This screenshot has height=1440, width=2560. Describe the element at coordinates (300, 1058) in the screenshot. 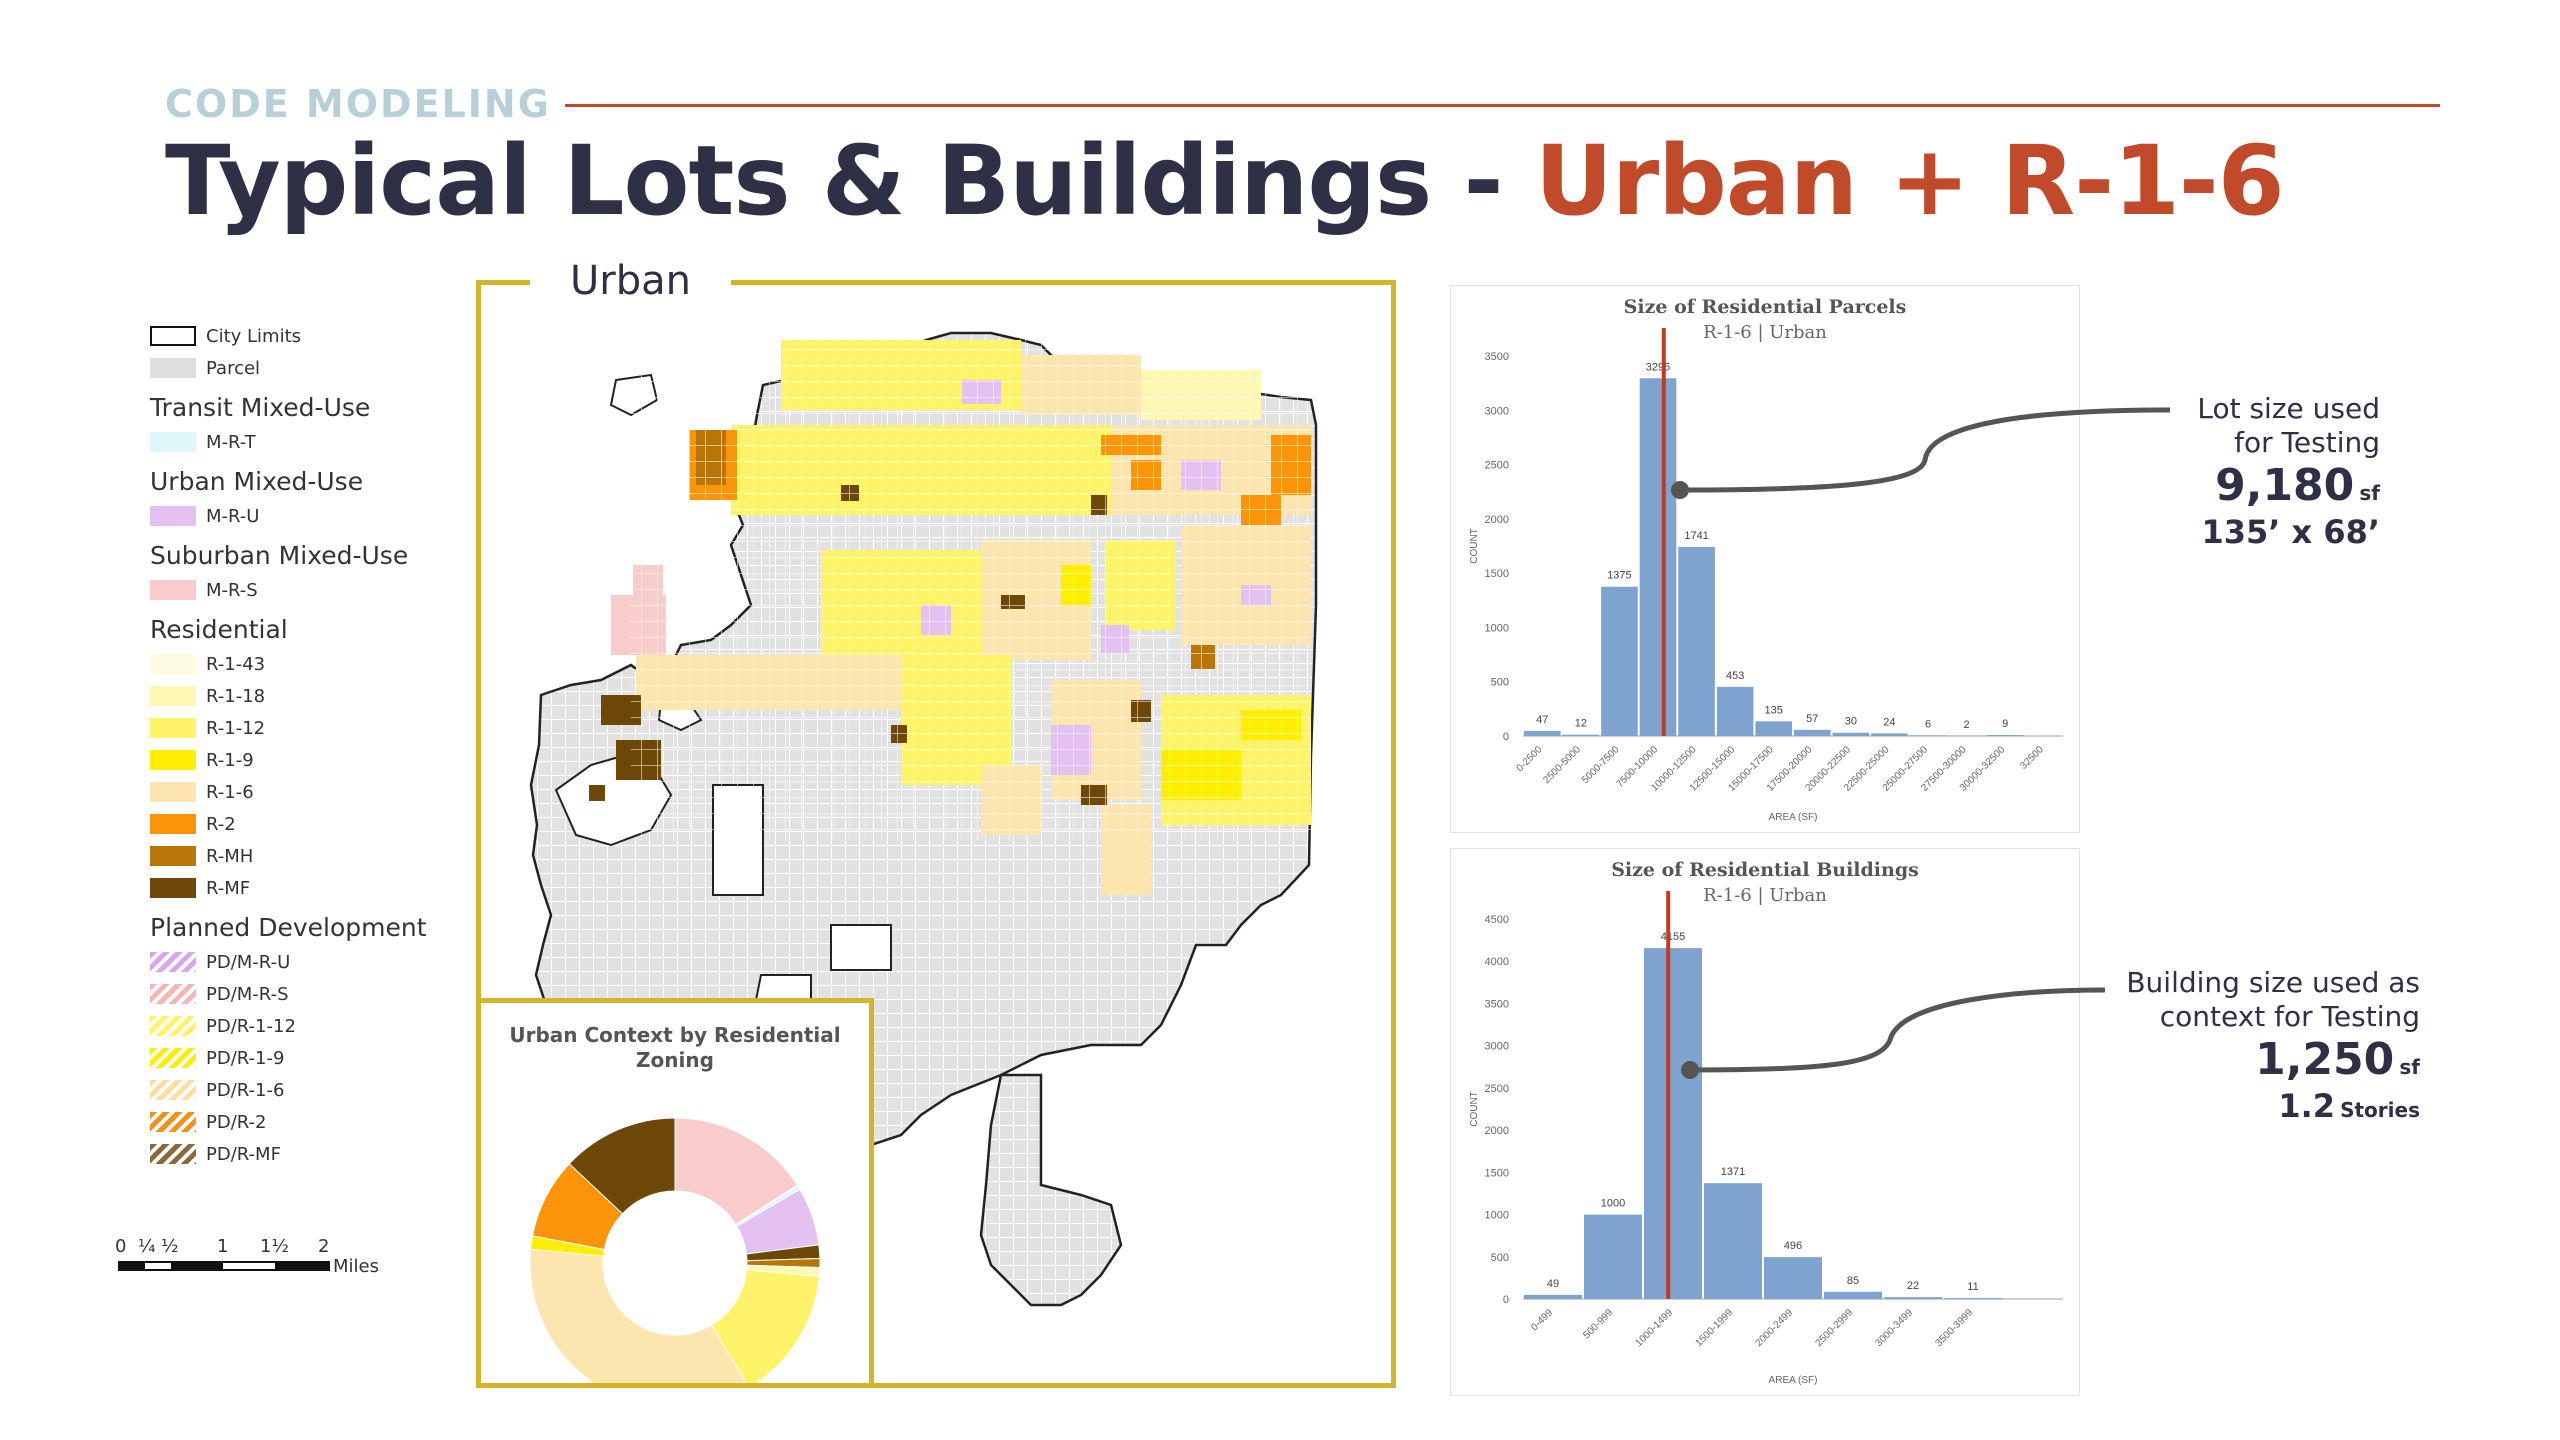

I see `legend-item: PD/R-1-9` at that location.